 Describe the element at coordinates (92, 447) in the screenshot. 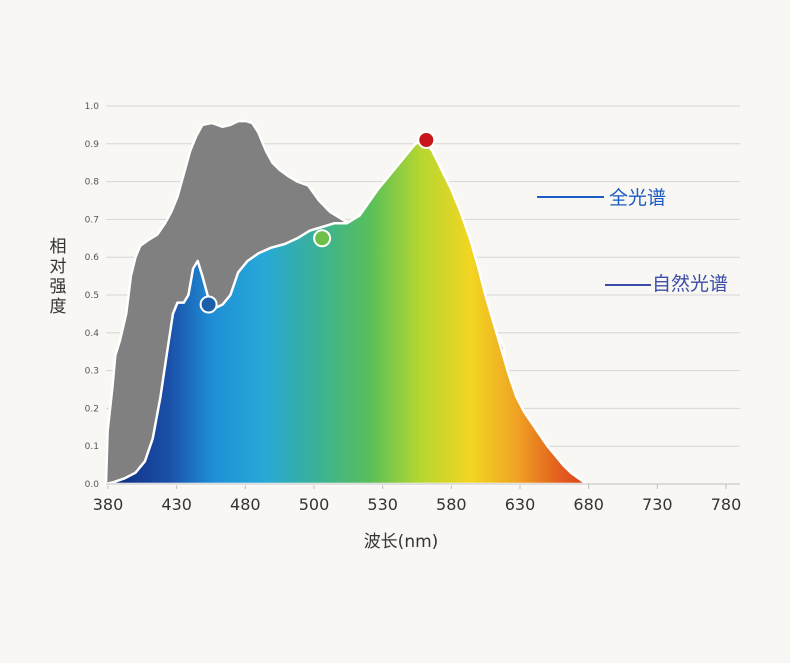

I see `y-tick-label: 0.1` at that location.